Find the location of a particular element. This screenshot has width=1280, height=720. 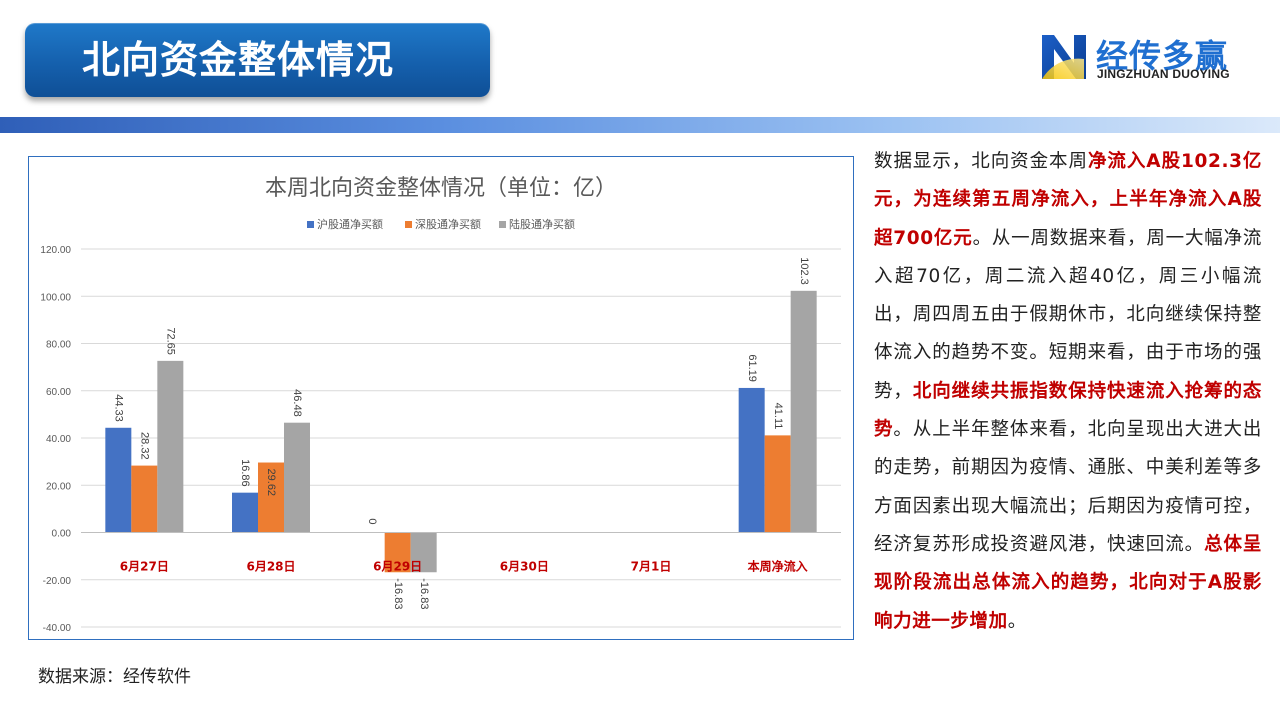

logo-chinese-name: 经传多赢 is located at coordinates (1162, 56).